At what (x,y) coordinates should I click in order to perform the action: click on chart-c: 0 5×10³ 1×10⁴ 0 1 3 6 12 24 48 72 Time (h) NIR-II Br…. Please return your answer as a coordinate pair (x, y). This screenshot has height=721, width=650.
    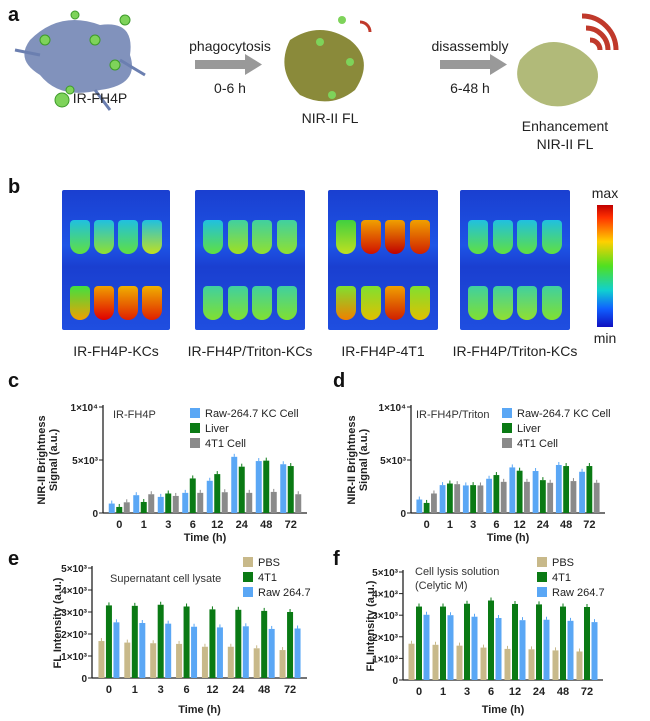
    Looking at the image, I should click on (171, 473).